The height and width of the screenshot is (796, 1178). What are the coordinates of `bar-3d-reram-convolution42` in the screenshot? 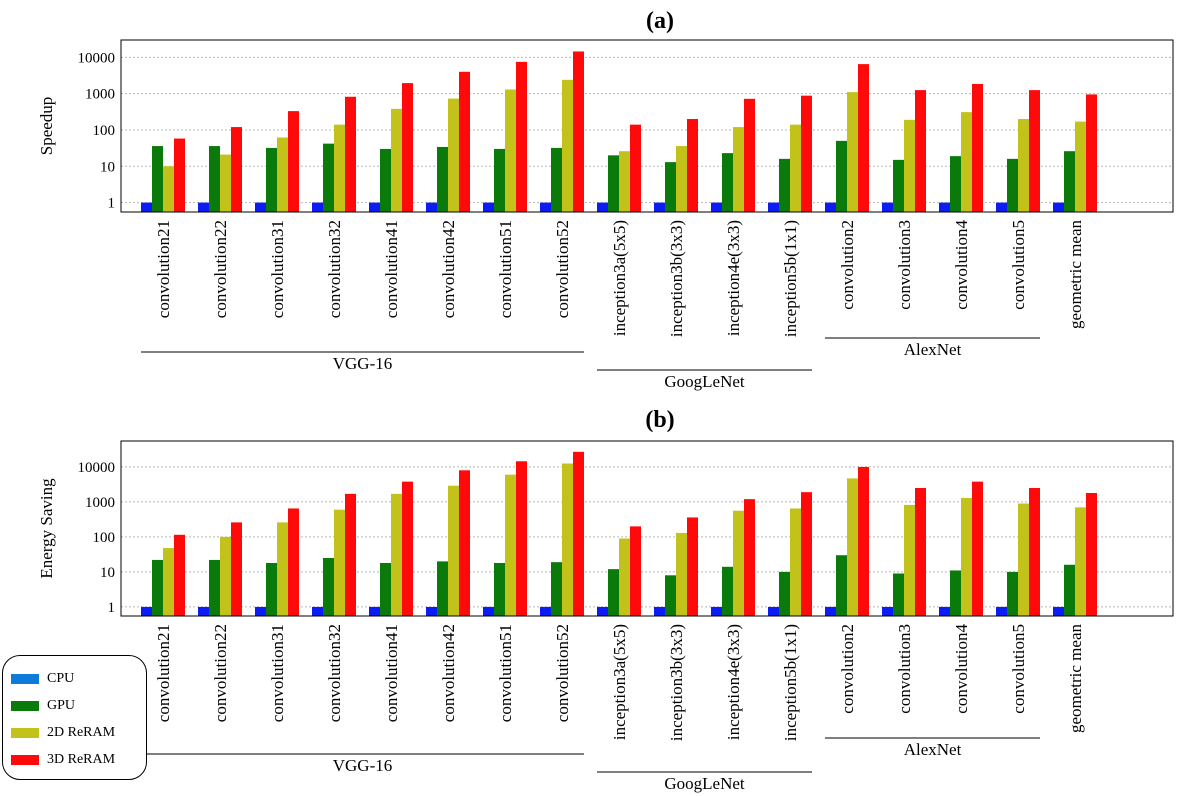 It's located at (464, 543).